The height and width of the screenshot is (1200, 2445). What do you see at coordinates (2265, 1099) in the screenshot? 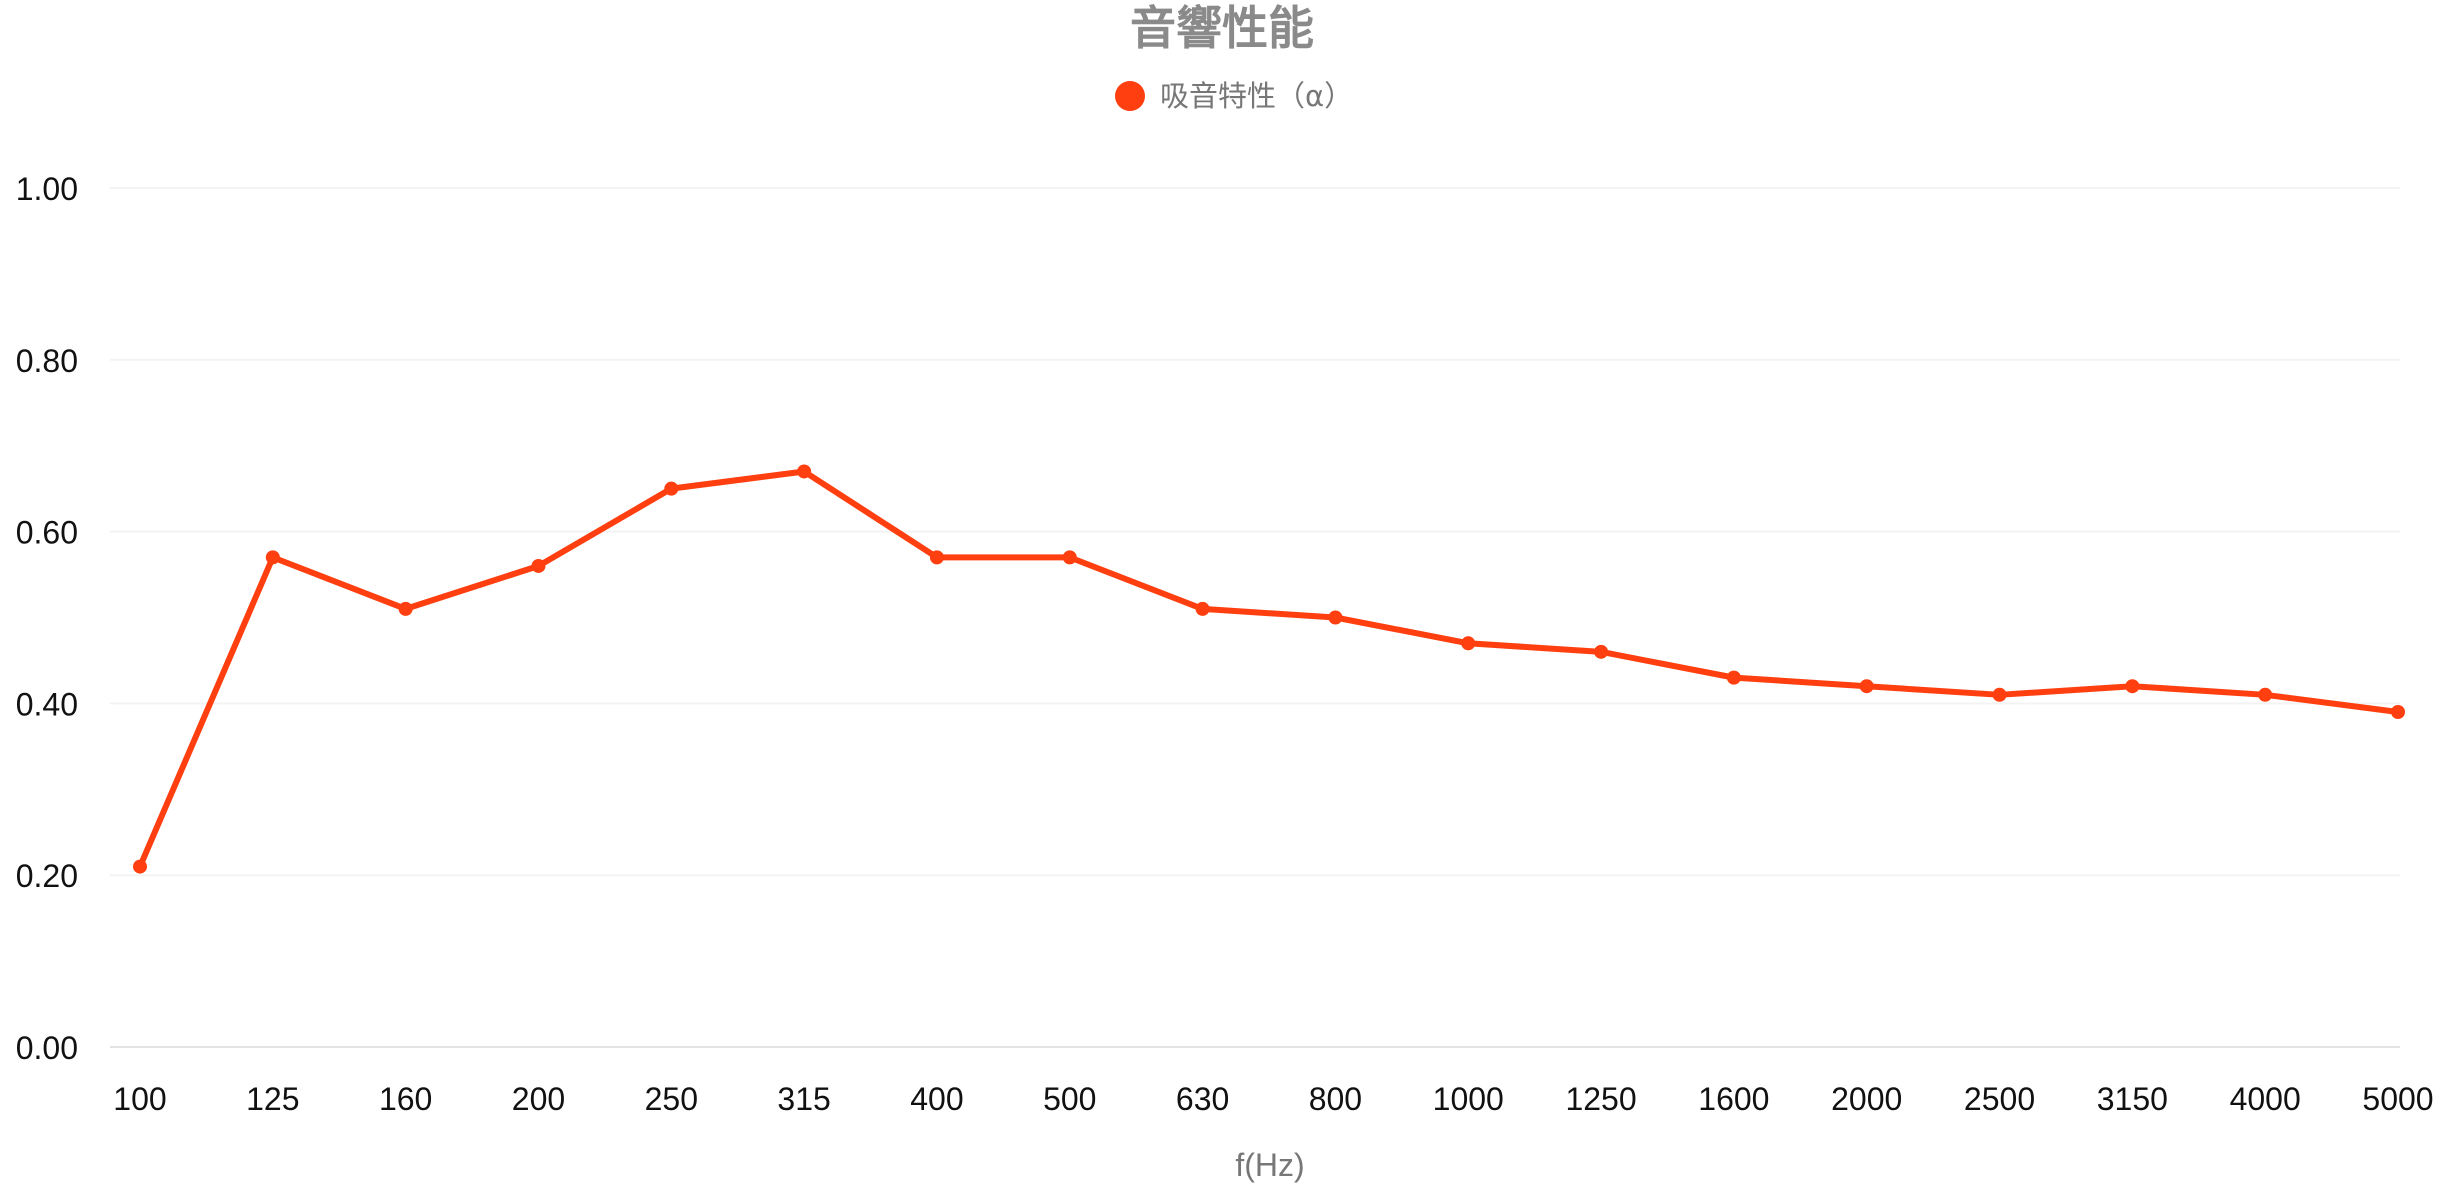
I see `x-tick-label: 4000` at bounding box center [2265, 1099].